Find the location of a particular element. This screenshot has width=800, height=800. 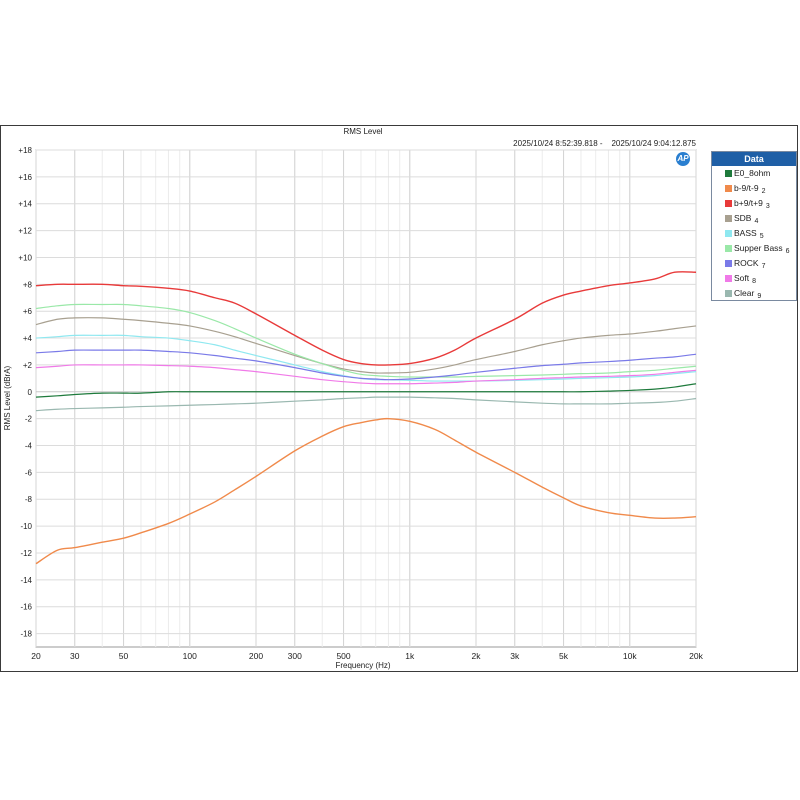

y-axis-label: RMS Level (dBrA) is located at coordinates (7, 397).